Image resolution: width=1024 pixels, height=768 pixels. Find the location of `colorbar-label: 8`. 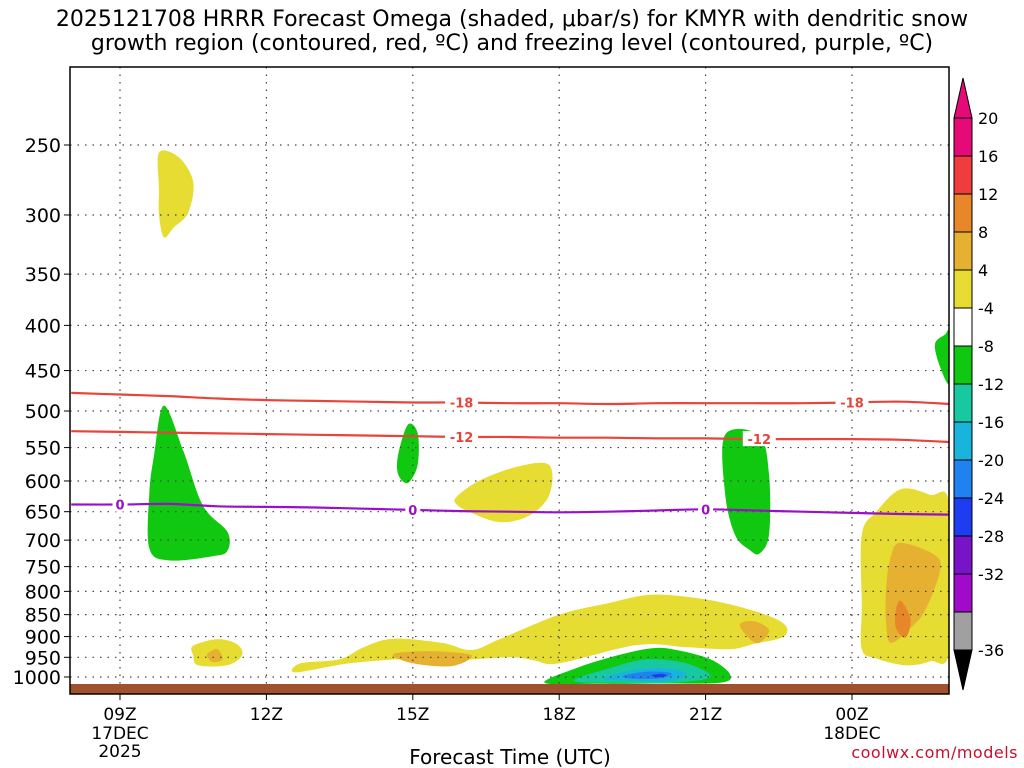

colorbar-label: 8 is located at coordinates (983, 232).